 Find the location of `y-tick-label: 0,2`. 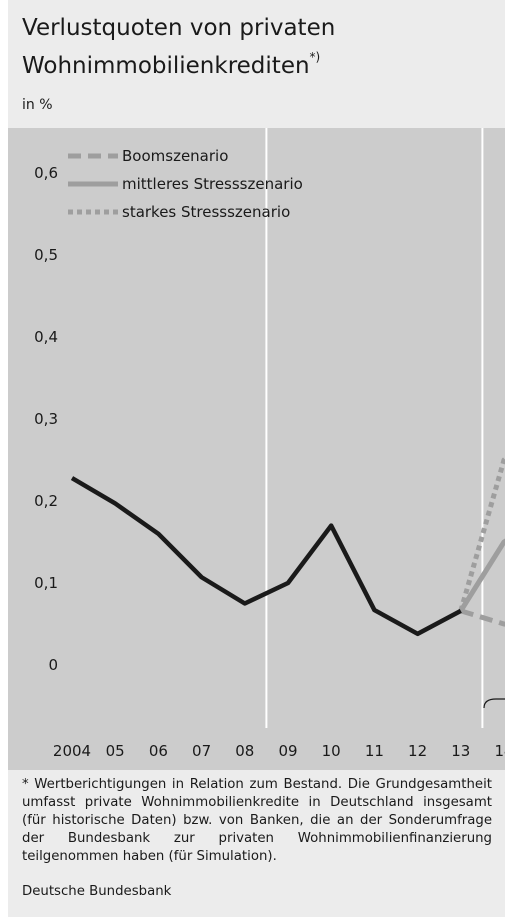

y-tick-label: 0,2 is located at coordinates (46, 501).